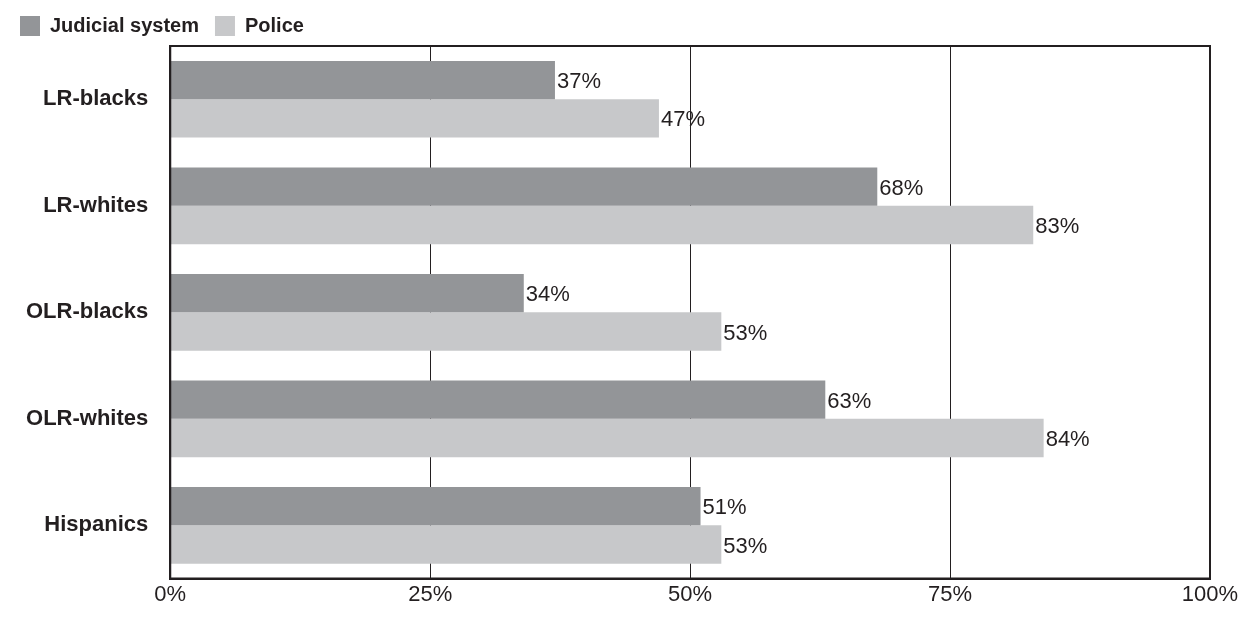  I want to click on x-tick-label: 75%, so click(950, 593).